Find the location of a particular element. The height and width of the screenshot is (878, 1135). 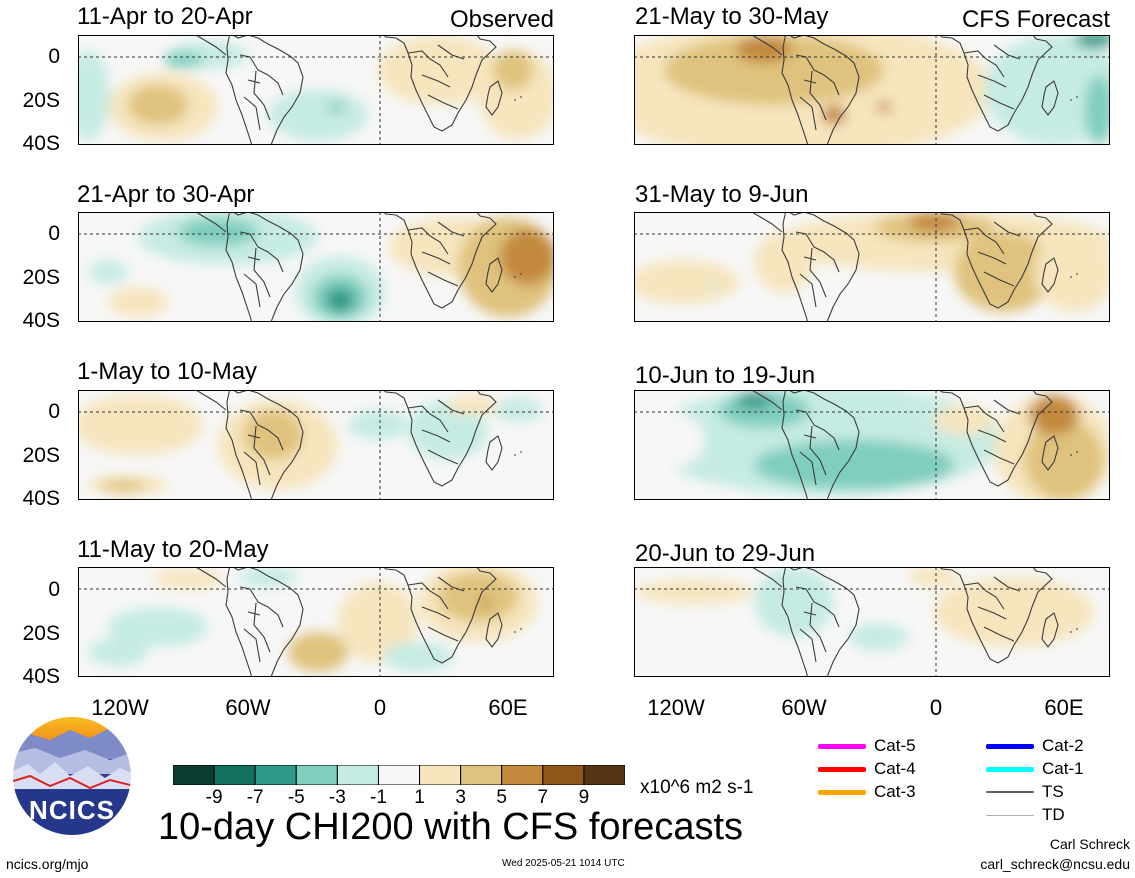

legend-swatch-td is located at coordinates (1010, 815).